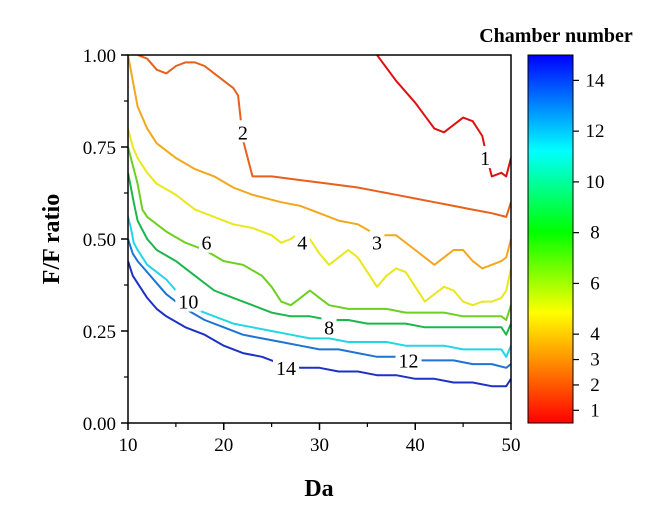 This screenshot has width=668, height=506. What do you see at coordinates (188, 303) in the screenshot?
I see `contour-label-10: 10` at bounding box center [188, 303].